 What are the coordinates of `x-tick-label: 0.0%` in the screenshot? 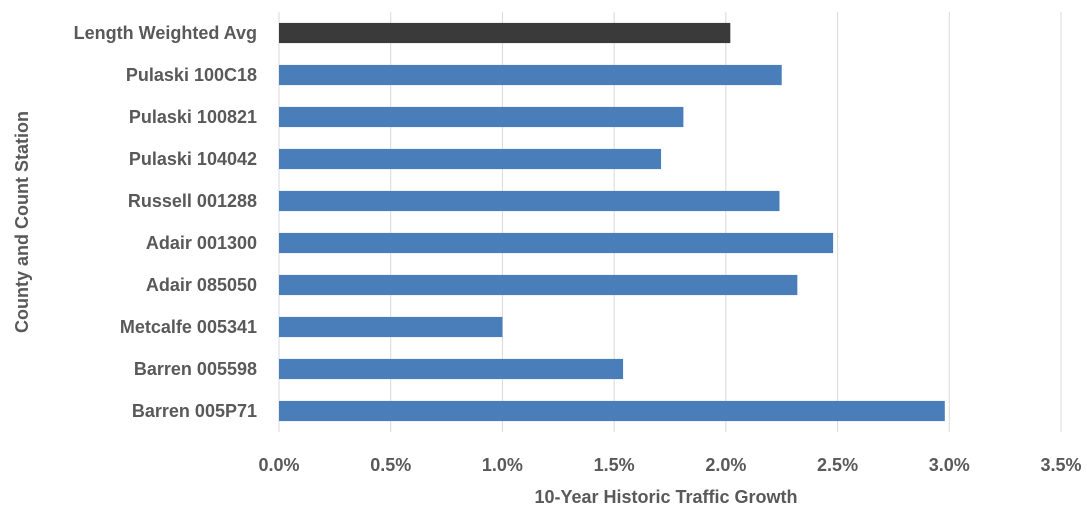 It's located at (278, 465).